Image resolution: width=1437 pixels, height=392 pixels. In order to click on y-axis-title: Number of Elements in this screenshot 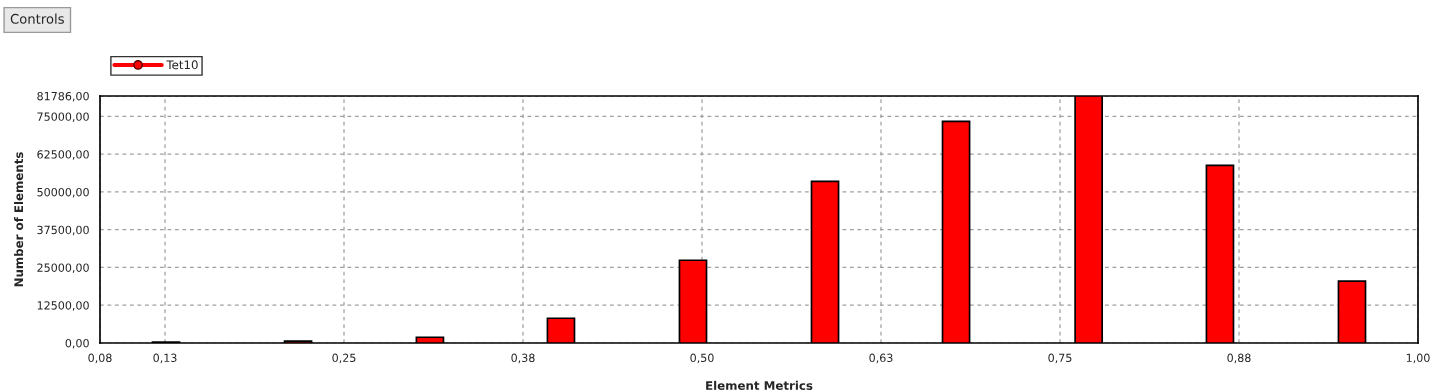, I will do `click(19, 219)`.